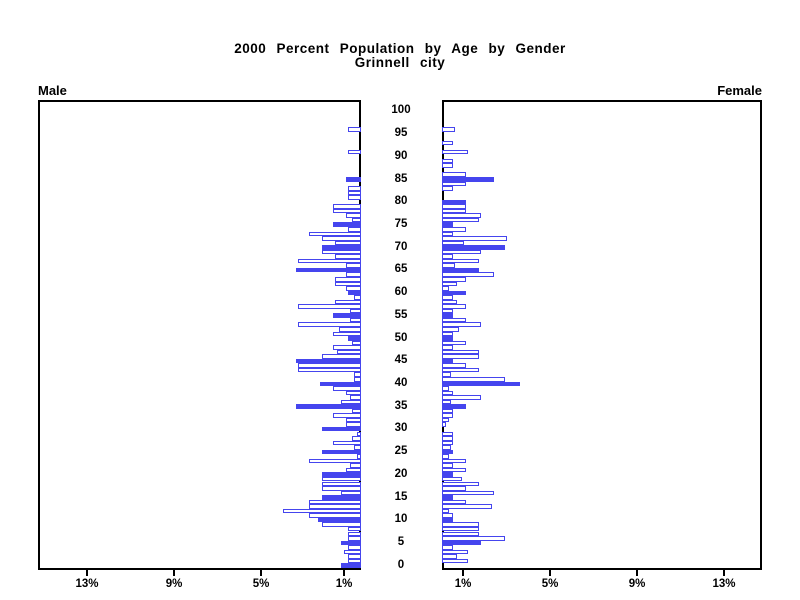 The image size is (800, 600). What do you see at coordinates (401, 314) in the screenshot?
I see `age-tick-label-55: 55` at bounding box center [401, 314].